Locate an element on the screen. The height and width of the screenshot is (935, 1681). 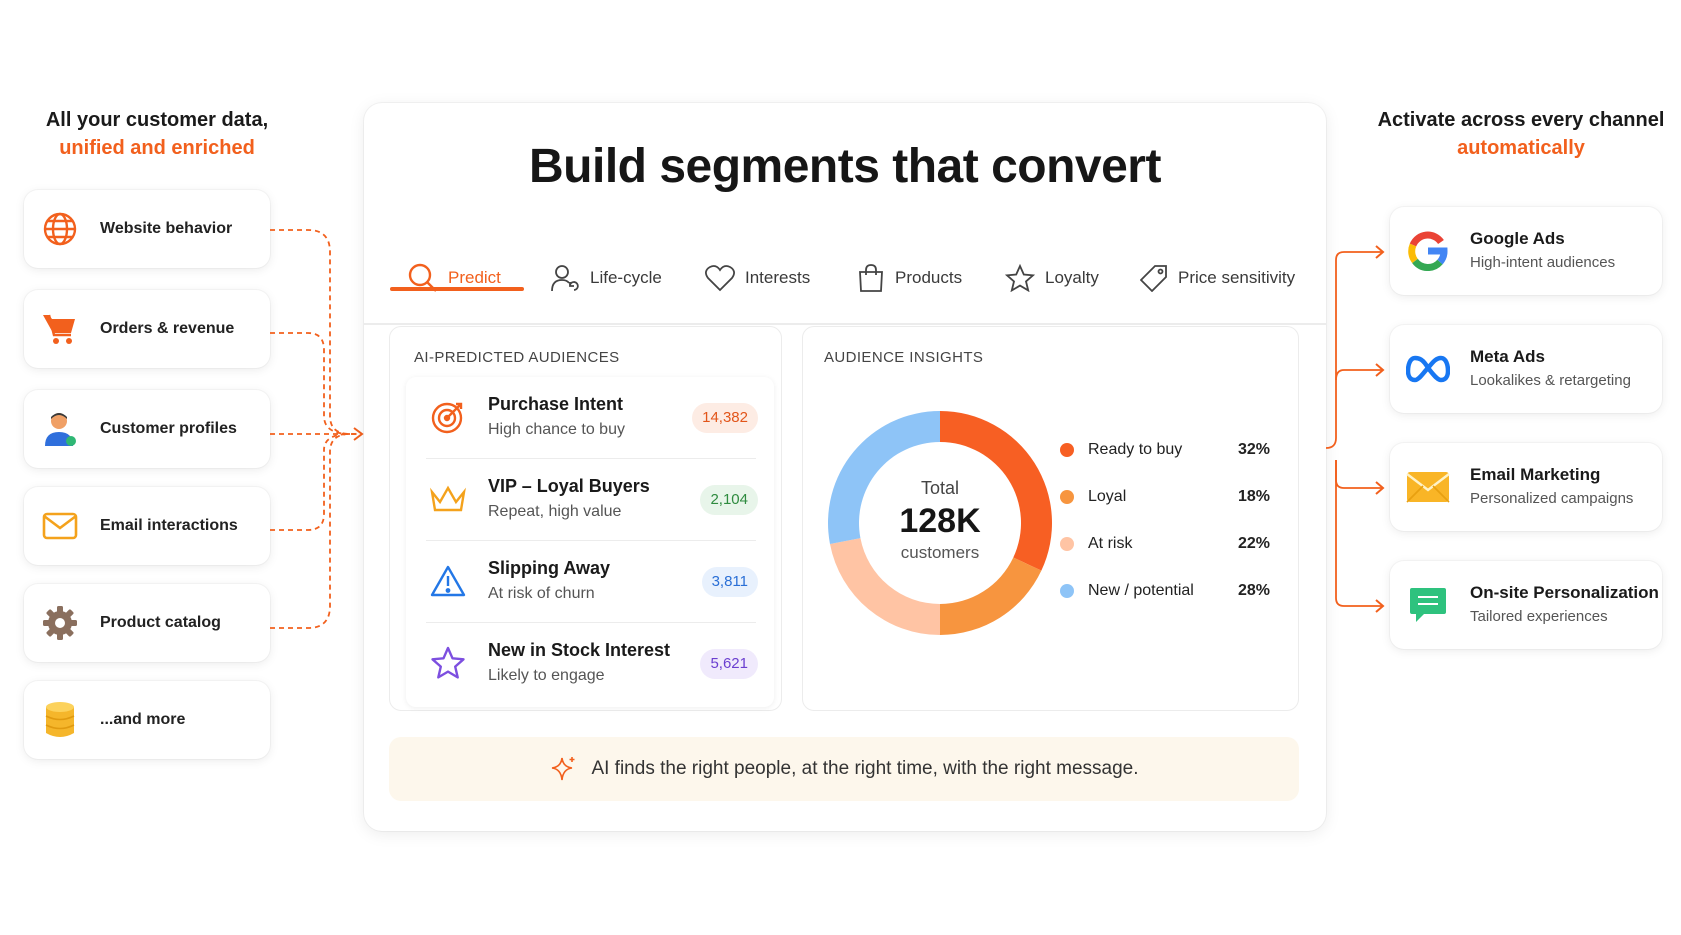
tab-interests: Interests is located at coordinates (757, 278).